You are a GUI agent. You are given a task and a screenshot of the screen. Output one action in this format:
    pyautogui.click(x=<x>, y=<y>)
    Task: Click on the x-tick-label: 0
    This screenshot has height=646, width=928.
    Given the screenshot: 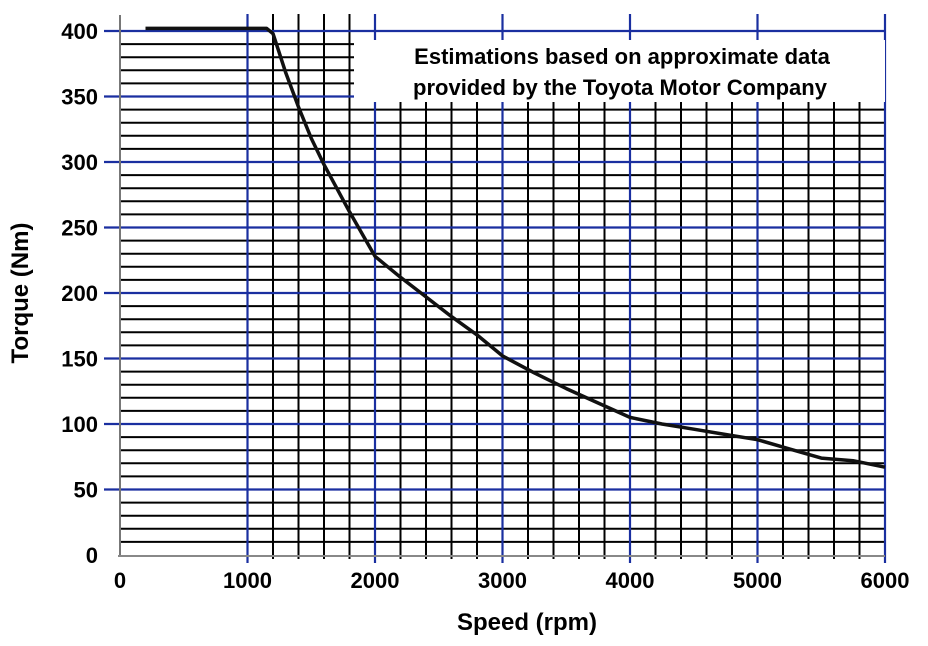 What is the action you would take?
    pyautogui.click(x=120, y=580)
    